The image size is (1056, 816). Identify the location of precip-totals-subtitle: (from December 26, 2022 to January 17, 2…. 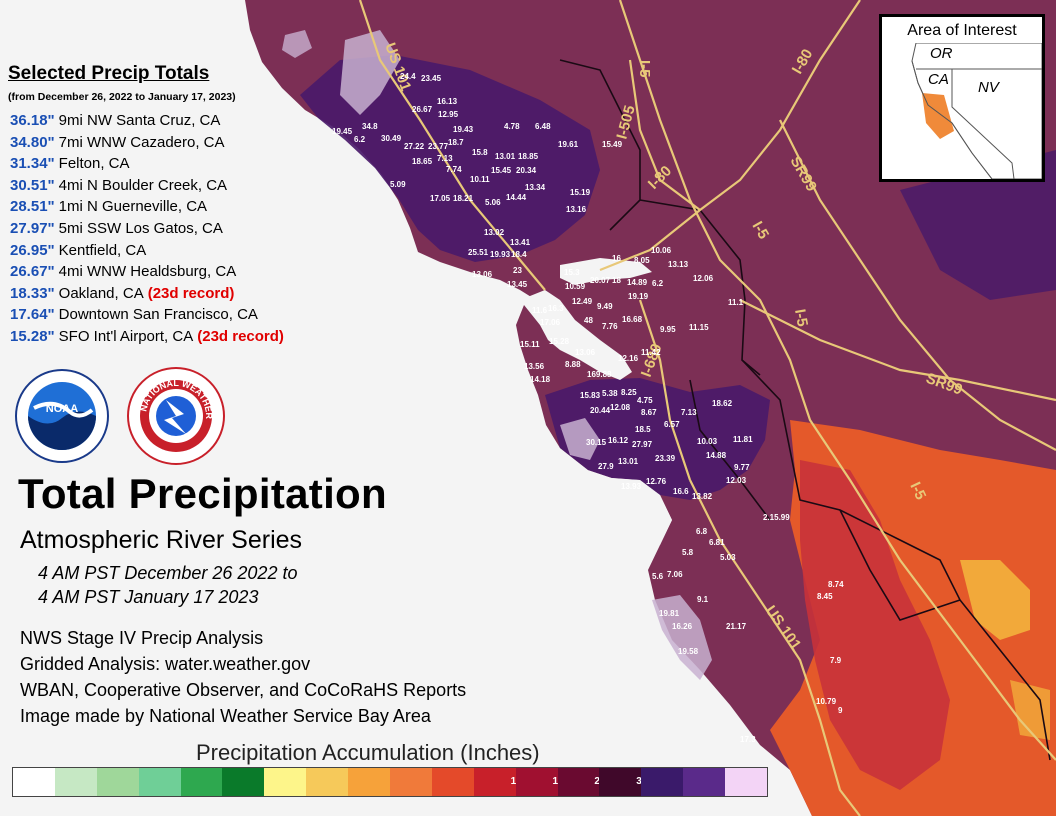
(122, 97).